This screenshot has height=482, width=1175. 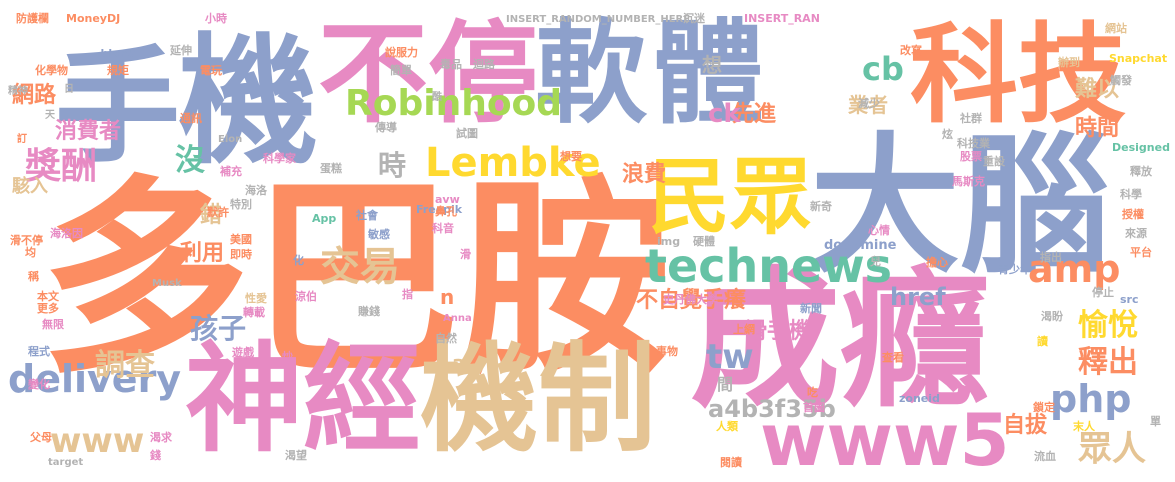 What do you see at coordinates (782, 18) in the screenshot?
I see `word-cloud-word: INSERT_RAN` at bounding box center [782, 18].